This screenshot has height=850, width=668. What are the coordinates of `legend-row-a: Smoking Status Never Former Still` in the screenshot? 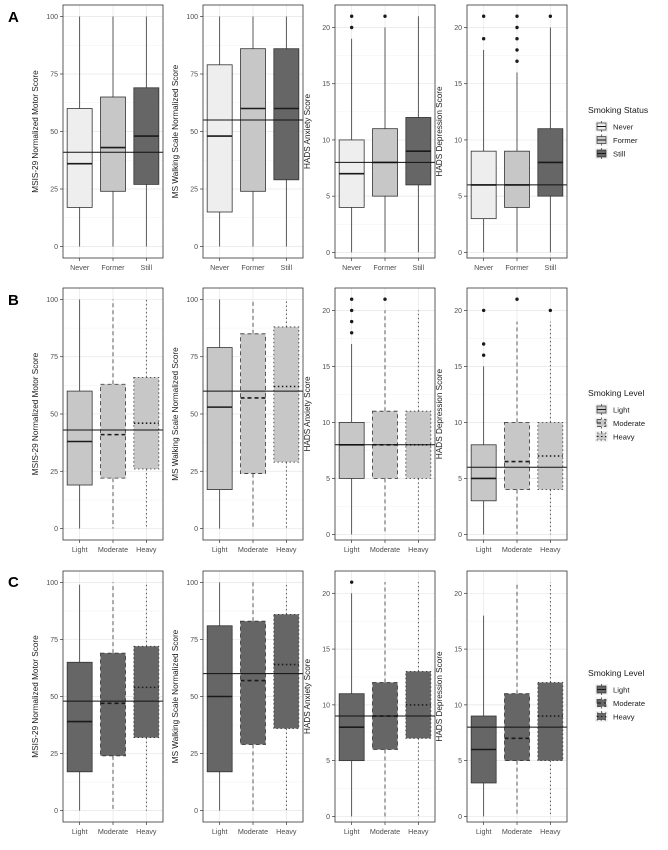 It's located at (618, 132).